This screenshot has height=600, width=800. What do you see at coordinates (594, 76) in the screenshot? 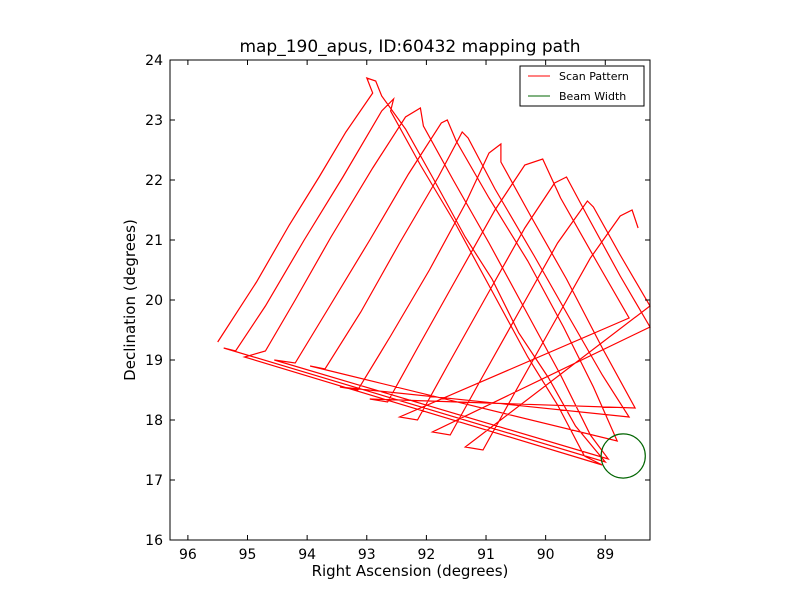
I see `legend-label-scan: Scan Pattern` at bounding box center [594, 76].